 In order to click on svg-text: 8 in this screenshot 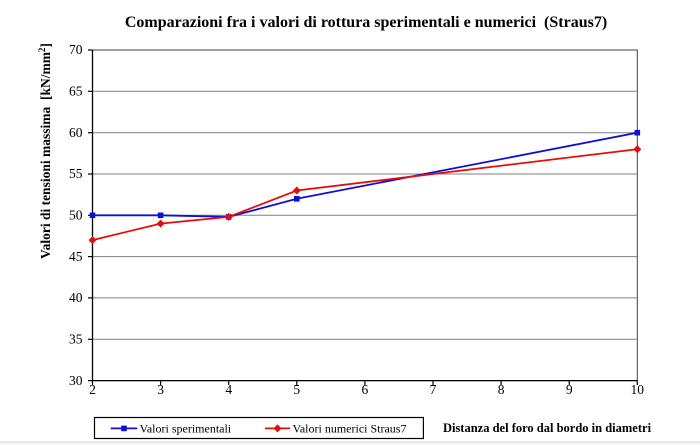, I will do `click(501, 389)`.